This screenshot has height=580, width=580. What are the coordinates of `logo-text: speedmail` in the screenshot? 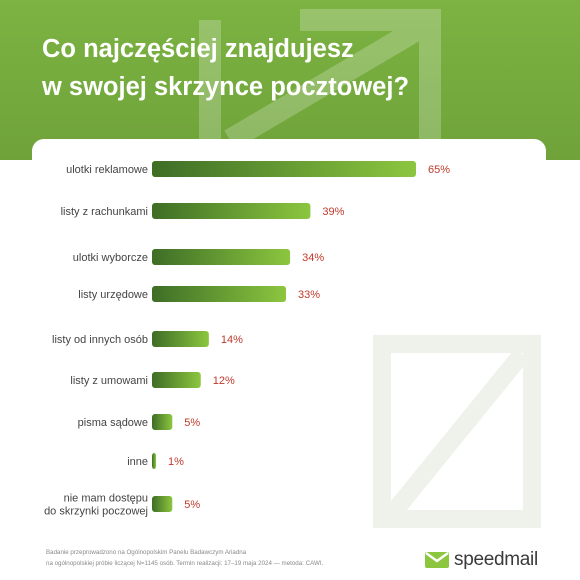 It's located at (496, 559).